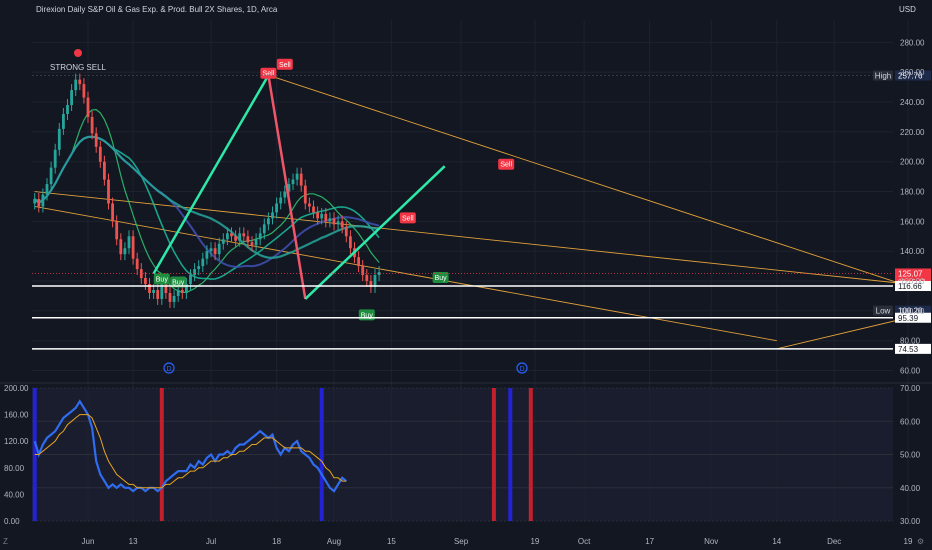 The width and height of the screenshot is (932, 550). Describe the element at coordinates (921, 541) in the screenshot. I see `gear-icon: ⚙` at that location.